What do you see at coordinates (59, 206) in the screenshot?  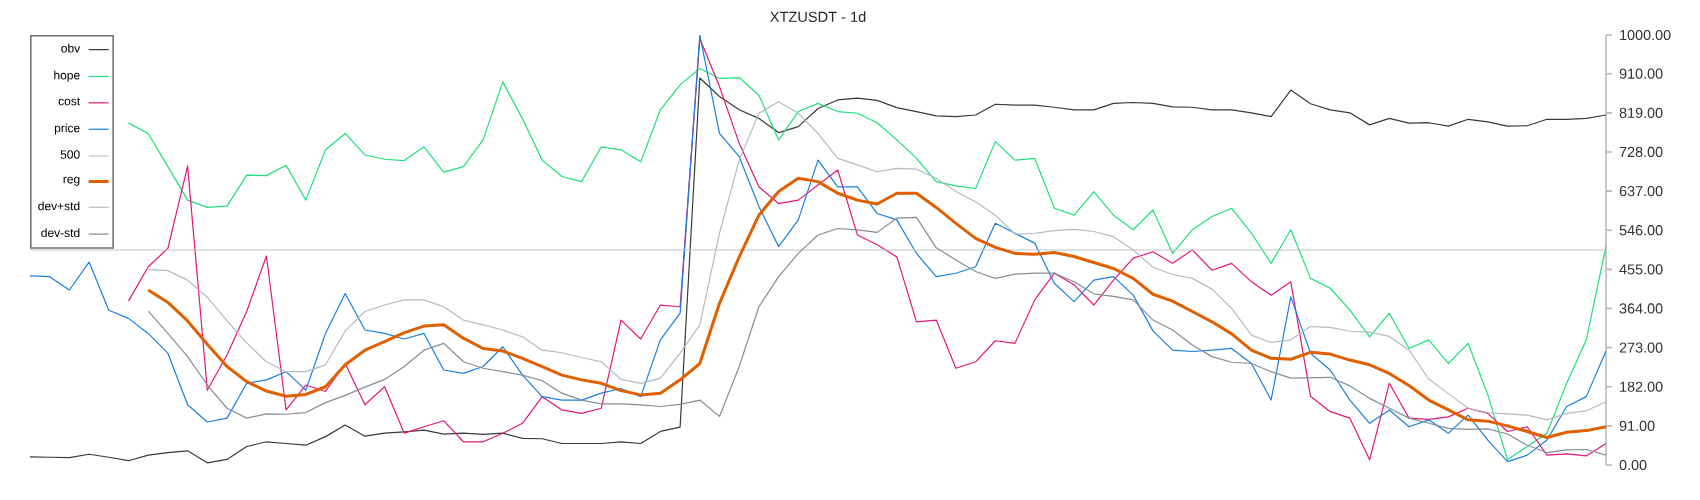 I see `legend-label: dev+std` at bounding box center [59, 206].